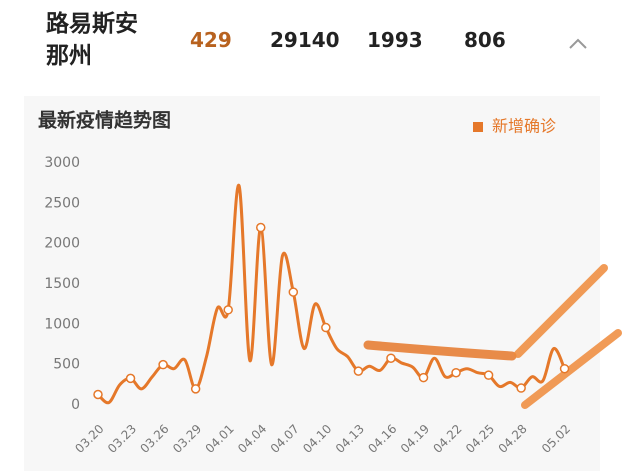 Image resolution: width=640 pixels, height=471 pixels. Describe the element at coordinates (92, 40) in the screenshot. I see `region-name: 路易斯安那州` at that location.